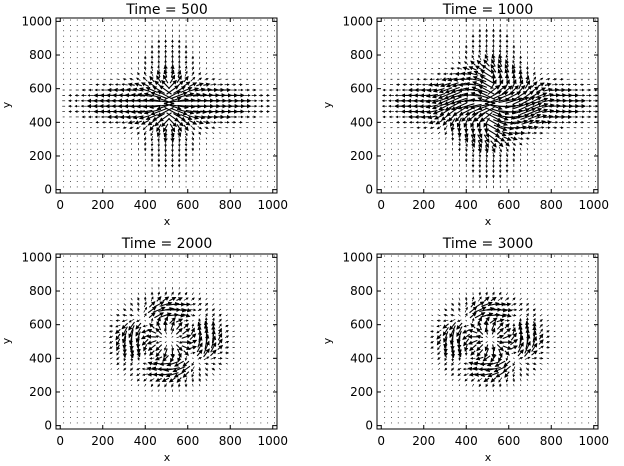 The width and height of the screenshot is (624, 466). Describe the element at coordinates (166, 341) in the screenshot. I see `plot-frame` at that location.